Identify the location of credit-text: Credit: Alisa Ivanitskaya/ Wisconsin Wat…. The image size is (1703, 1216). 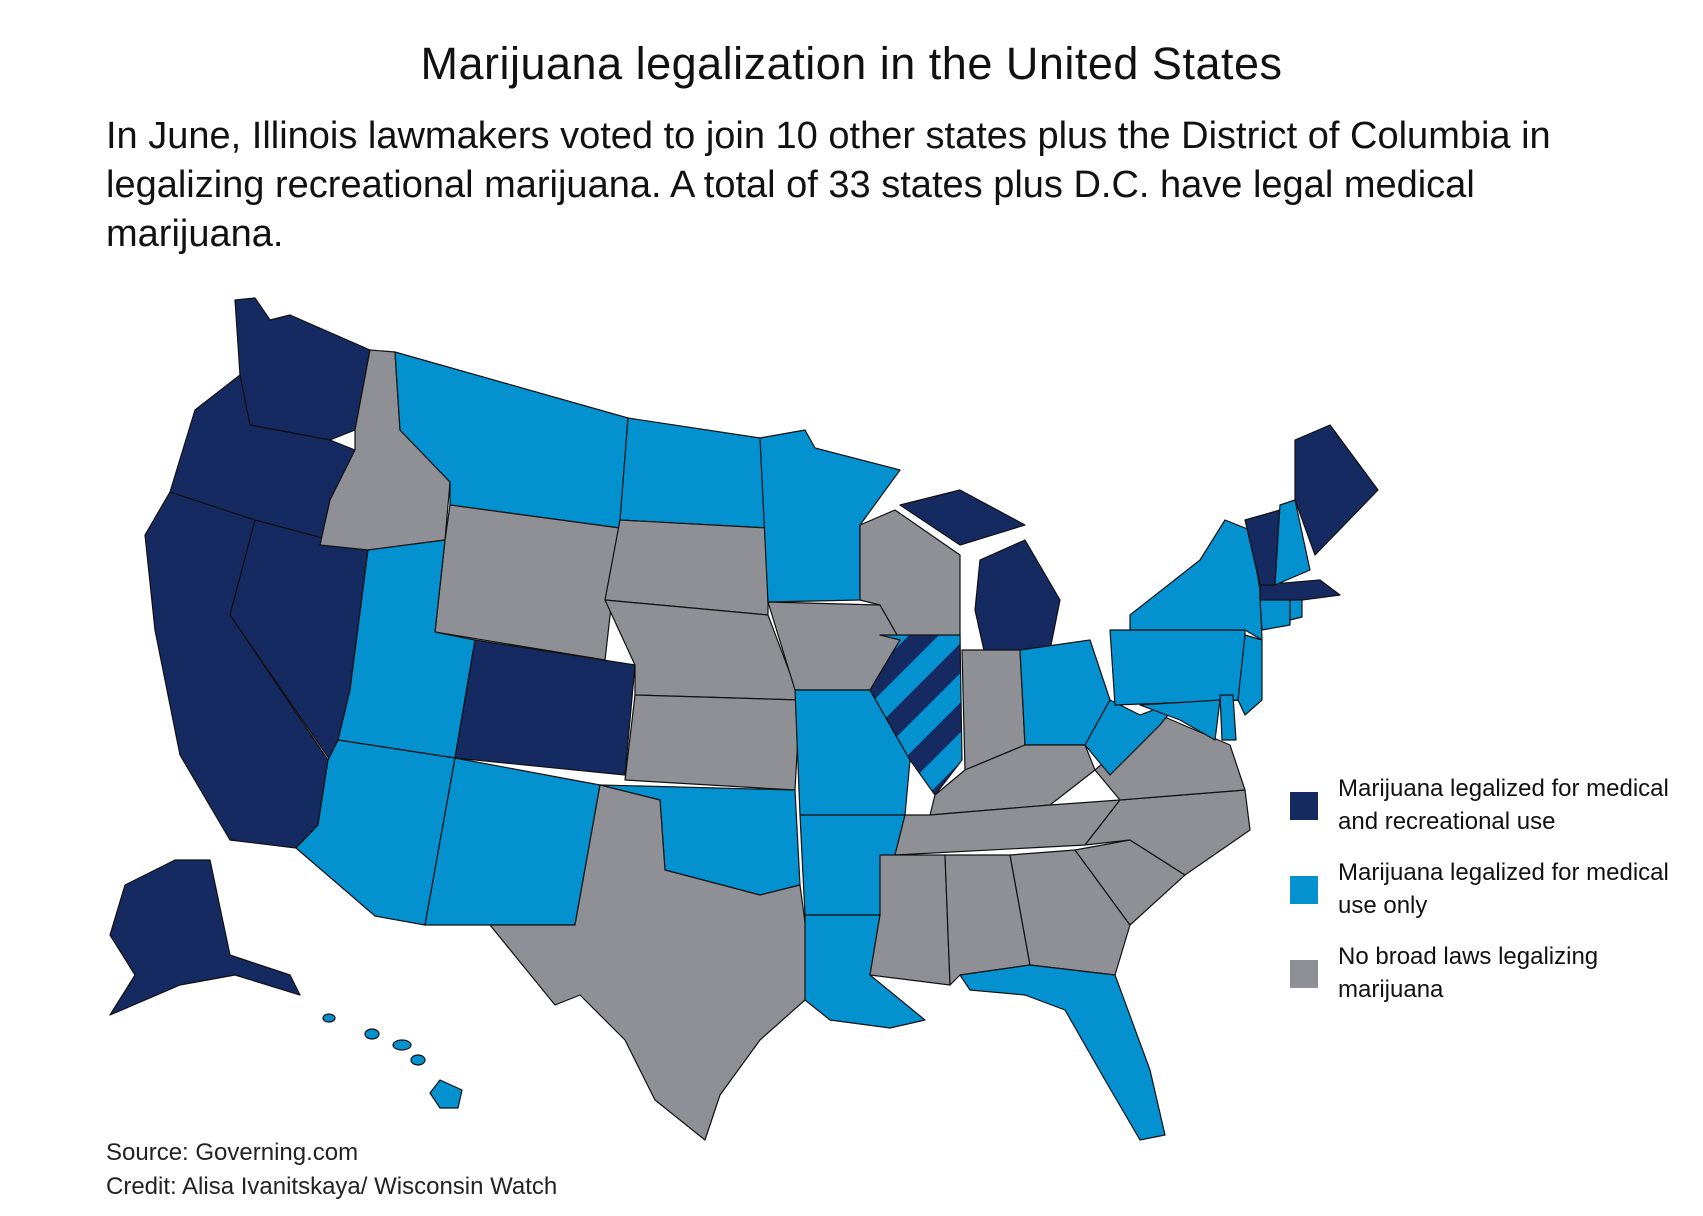
(332, 1186).